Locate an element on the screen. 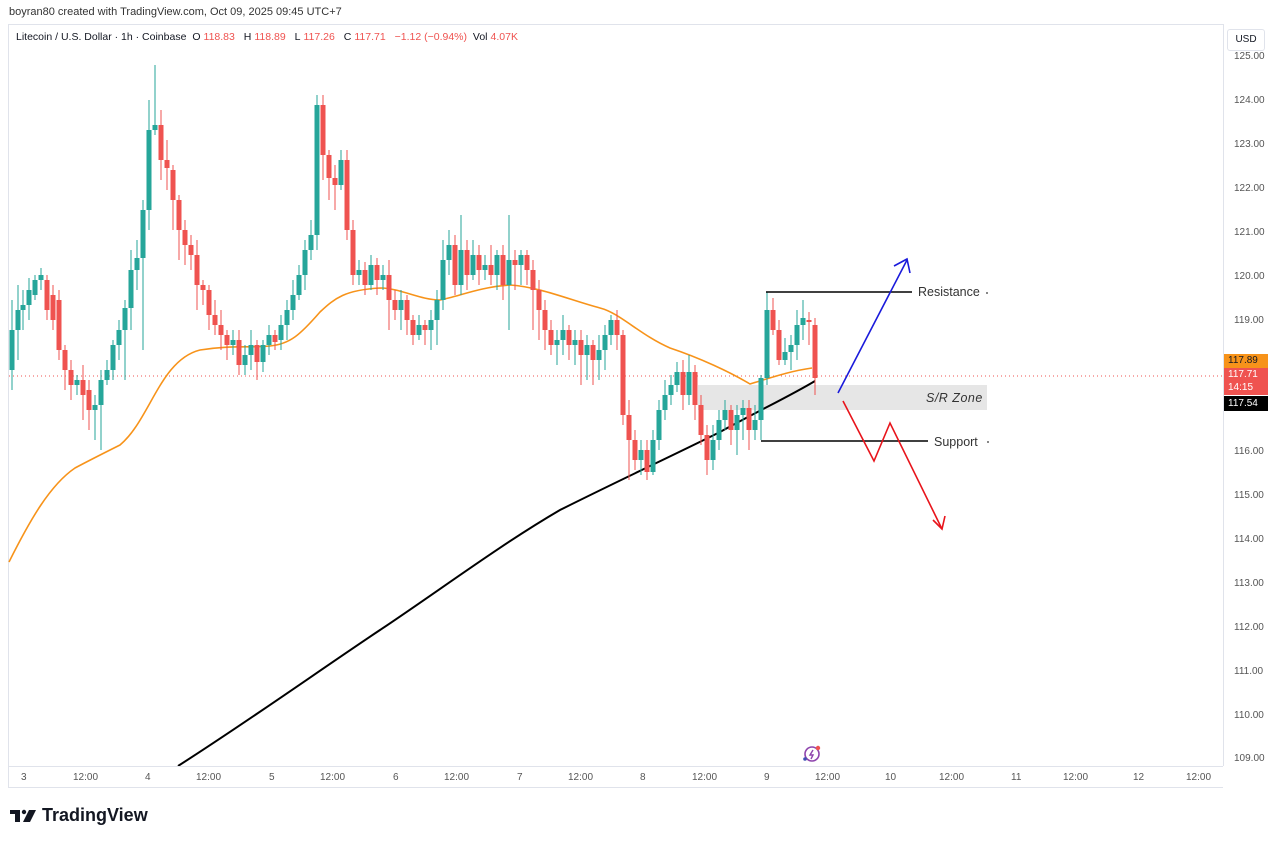  price-tick: 120.00 is located at coordinates (1249, 276).